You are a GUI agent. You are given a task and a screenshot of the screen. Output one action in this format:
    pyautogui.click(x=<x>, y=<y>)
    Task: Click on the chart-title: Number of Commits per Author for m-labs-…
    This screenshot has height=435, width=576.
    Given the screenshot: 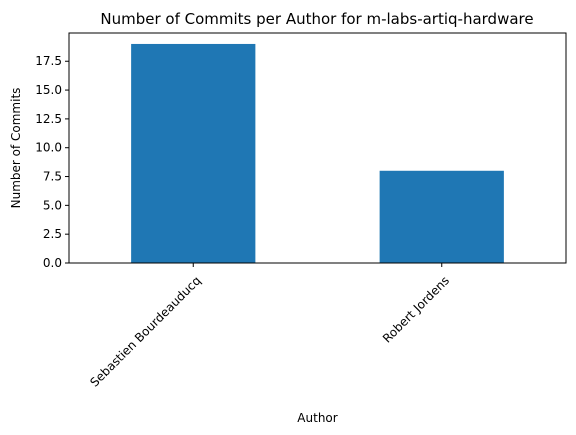 What is the action you would take?
    pyautogui.click(x=316, y=19)
    